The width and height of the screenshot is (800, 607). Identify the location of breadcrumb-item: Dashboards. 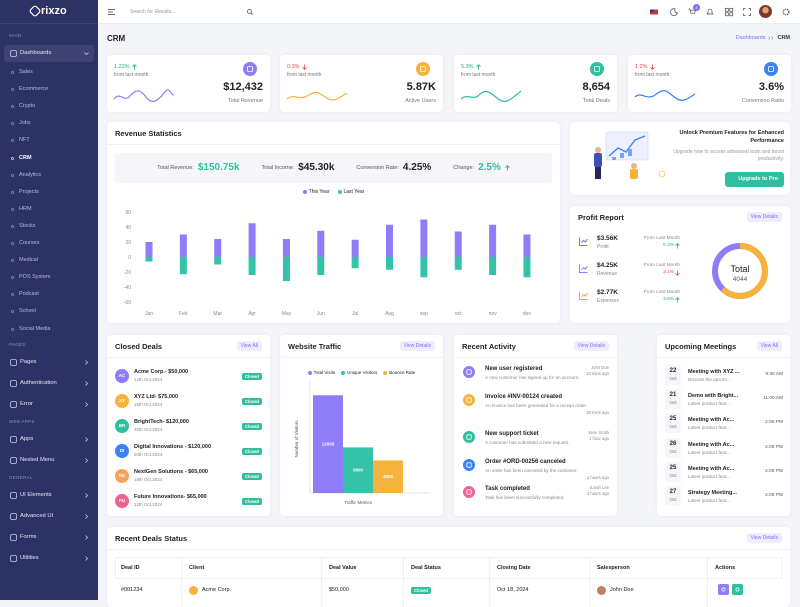
(750, 38).